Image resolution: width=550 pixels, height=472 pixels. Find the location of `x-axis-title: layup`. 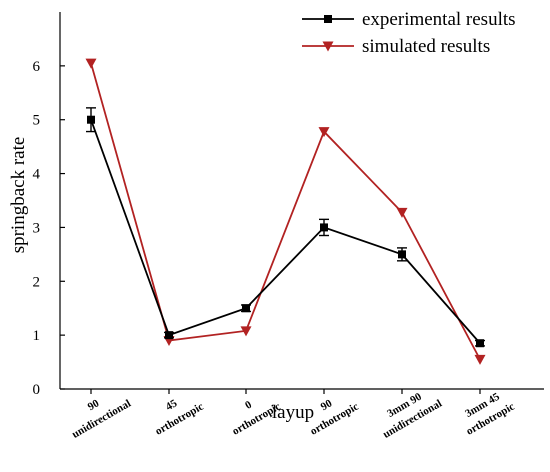

x-axis-title: layup is located at coordinates (293, 412).